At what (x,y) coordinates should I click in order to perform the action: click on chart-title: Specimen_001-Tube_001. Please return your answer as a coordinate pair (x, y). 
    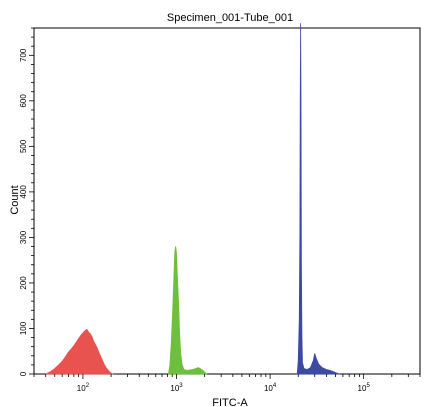
    Looking at the image, I should click on (230, 18).